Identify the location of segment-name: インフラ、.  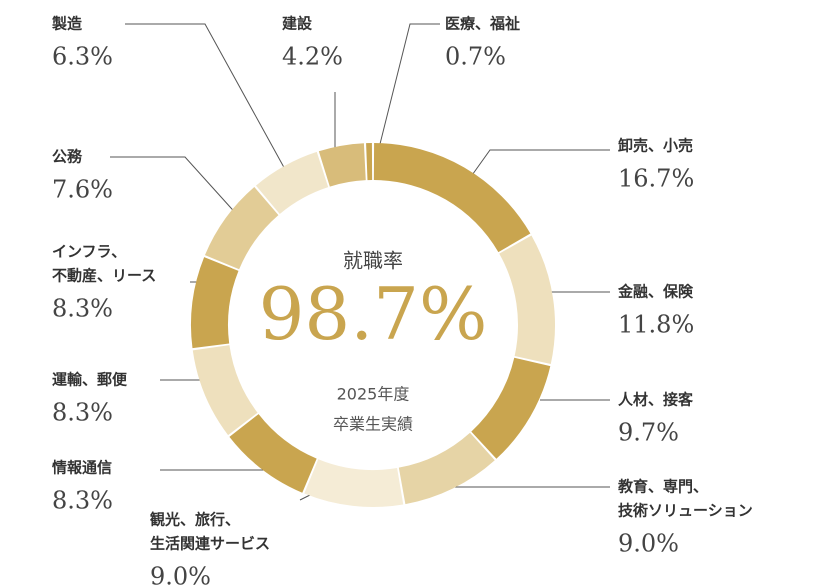
(89, 252).